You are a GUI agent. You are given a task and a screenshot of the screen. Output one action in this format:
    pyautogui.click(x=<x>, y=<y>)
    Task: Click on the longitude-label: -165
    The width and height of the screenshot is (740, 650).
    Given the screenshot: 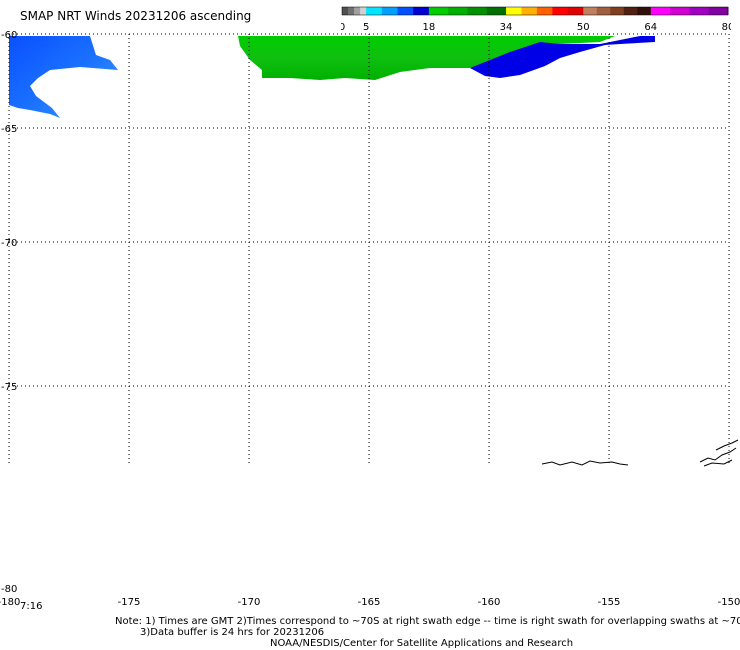 What is the action you would take?
    pyautogui.click(x=369, y=602)
    